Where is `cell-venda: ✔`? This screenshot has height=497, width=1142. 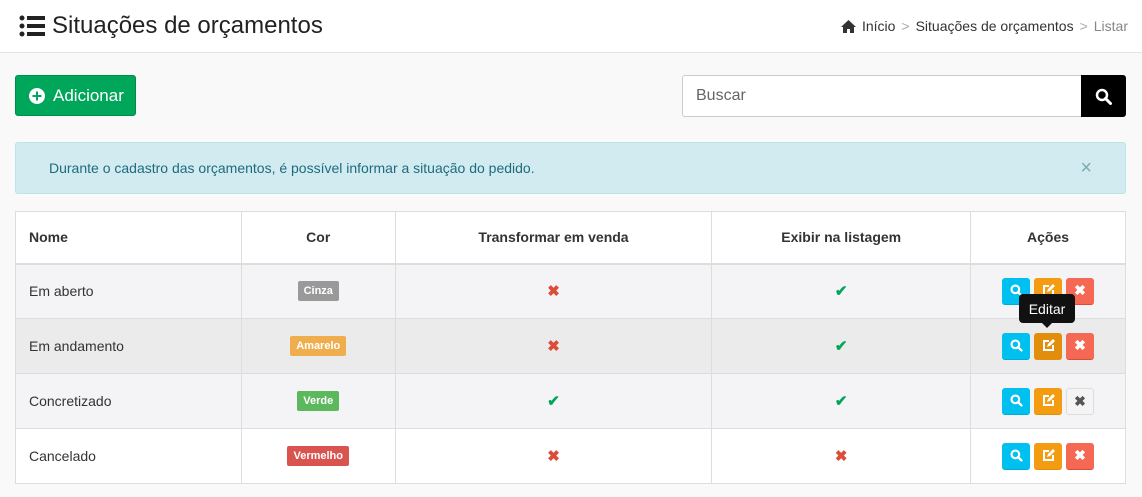
cell-venda: ✔ is located at coordinates (553, 401).